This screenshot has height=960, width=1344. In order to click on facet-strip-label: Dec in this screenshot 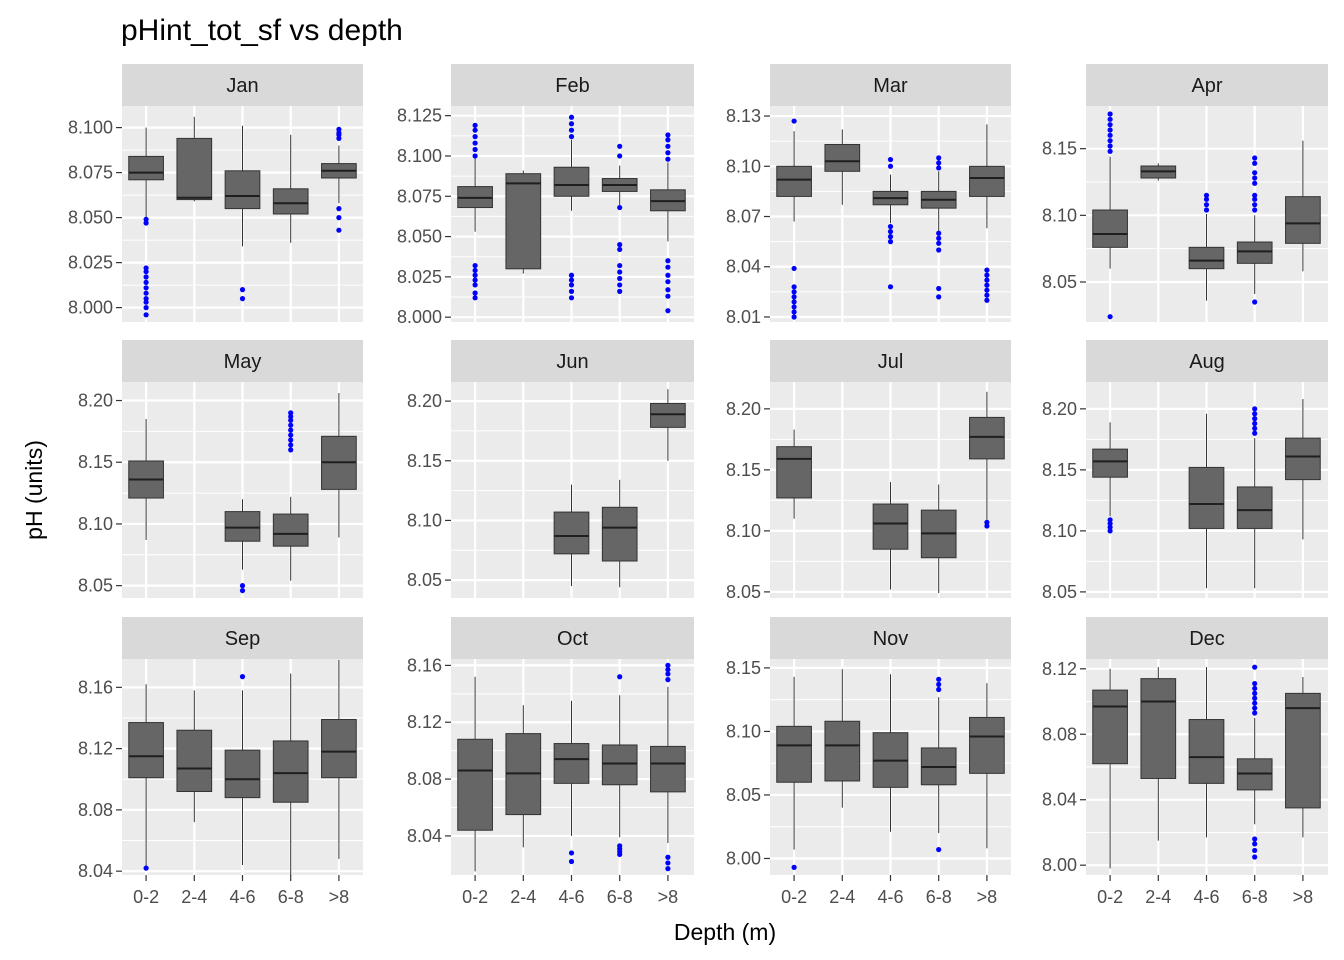, I will do `click(1207, 639)`.